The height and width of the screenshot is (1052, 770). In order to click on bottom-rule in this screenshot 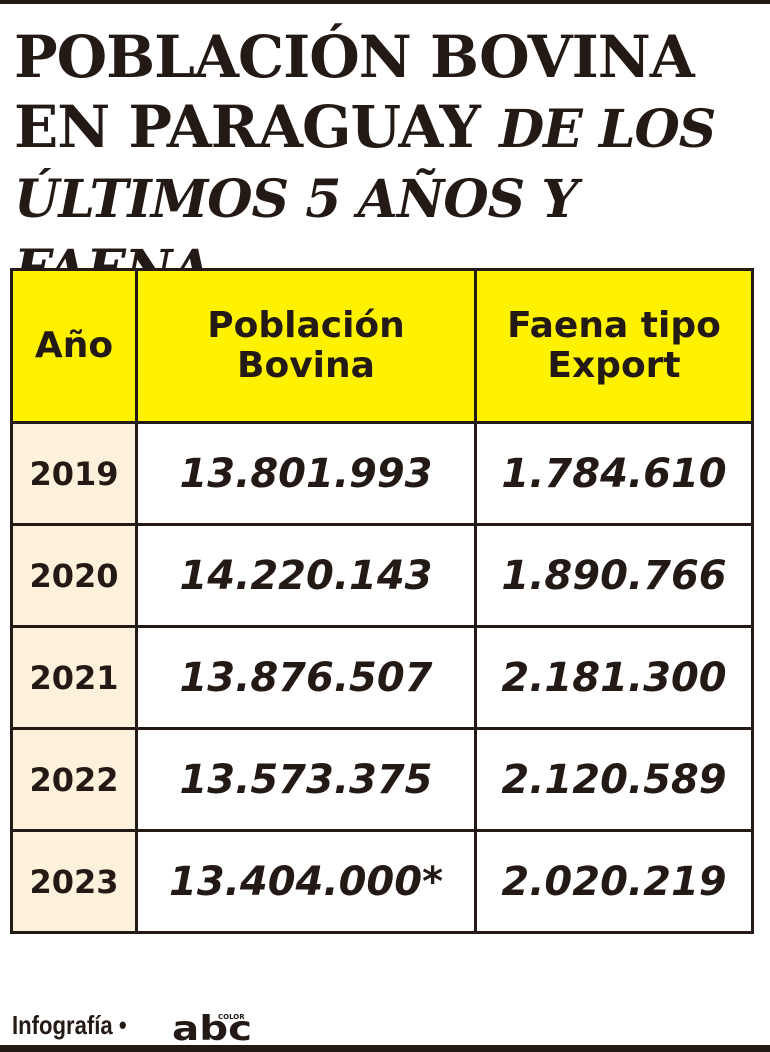, I will do `click(385, 1048)`.